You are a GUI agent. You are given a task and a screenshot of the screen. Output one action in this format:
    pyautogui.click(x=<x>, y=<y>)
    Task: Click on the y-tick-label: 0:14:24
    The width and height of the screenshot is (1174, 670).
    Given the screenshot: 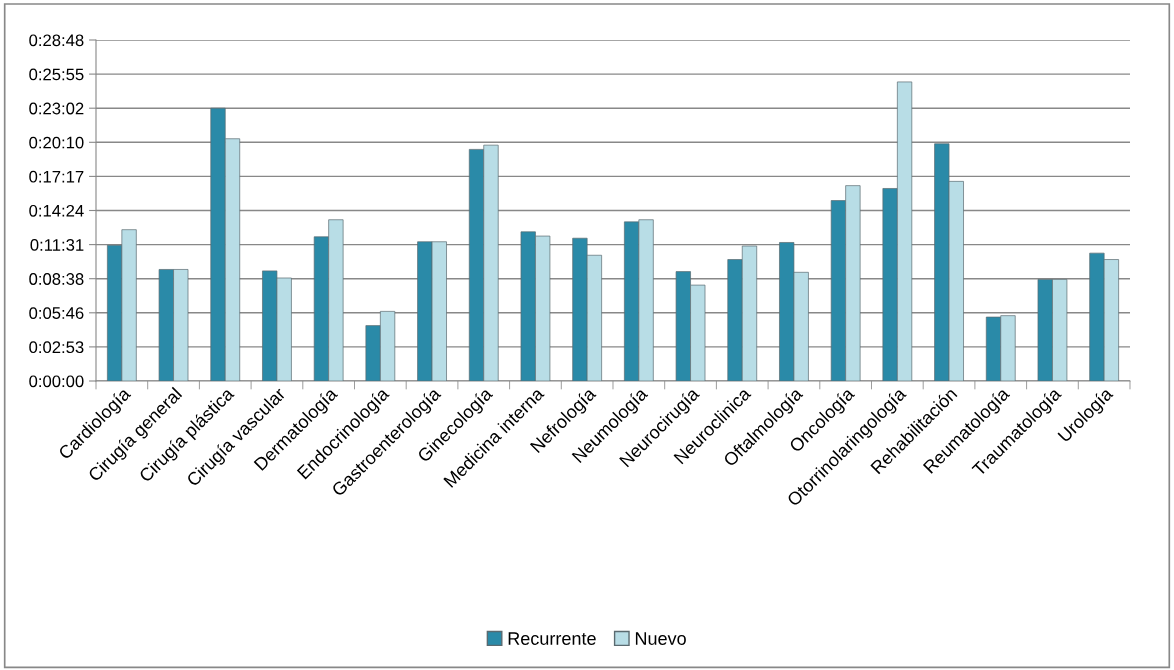 What is the action you would take?
    pyautogui.click(x=56, y=210)
    